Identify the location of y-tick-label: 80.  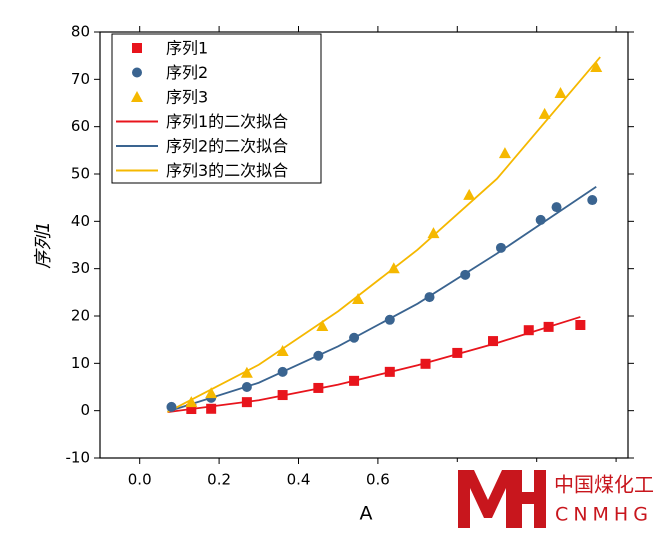
(80, 32).